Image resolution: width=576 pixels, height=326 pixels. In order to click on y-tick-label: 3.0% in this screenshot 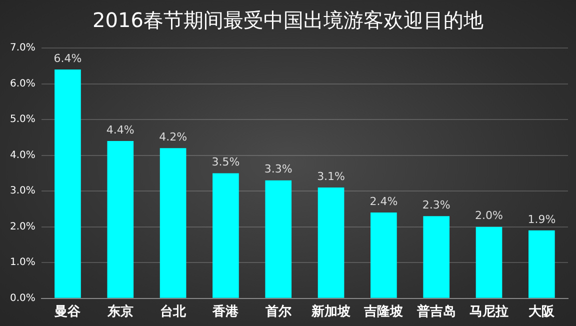, I will do `click(23, 191)`.